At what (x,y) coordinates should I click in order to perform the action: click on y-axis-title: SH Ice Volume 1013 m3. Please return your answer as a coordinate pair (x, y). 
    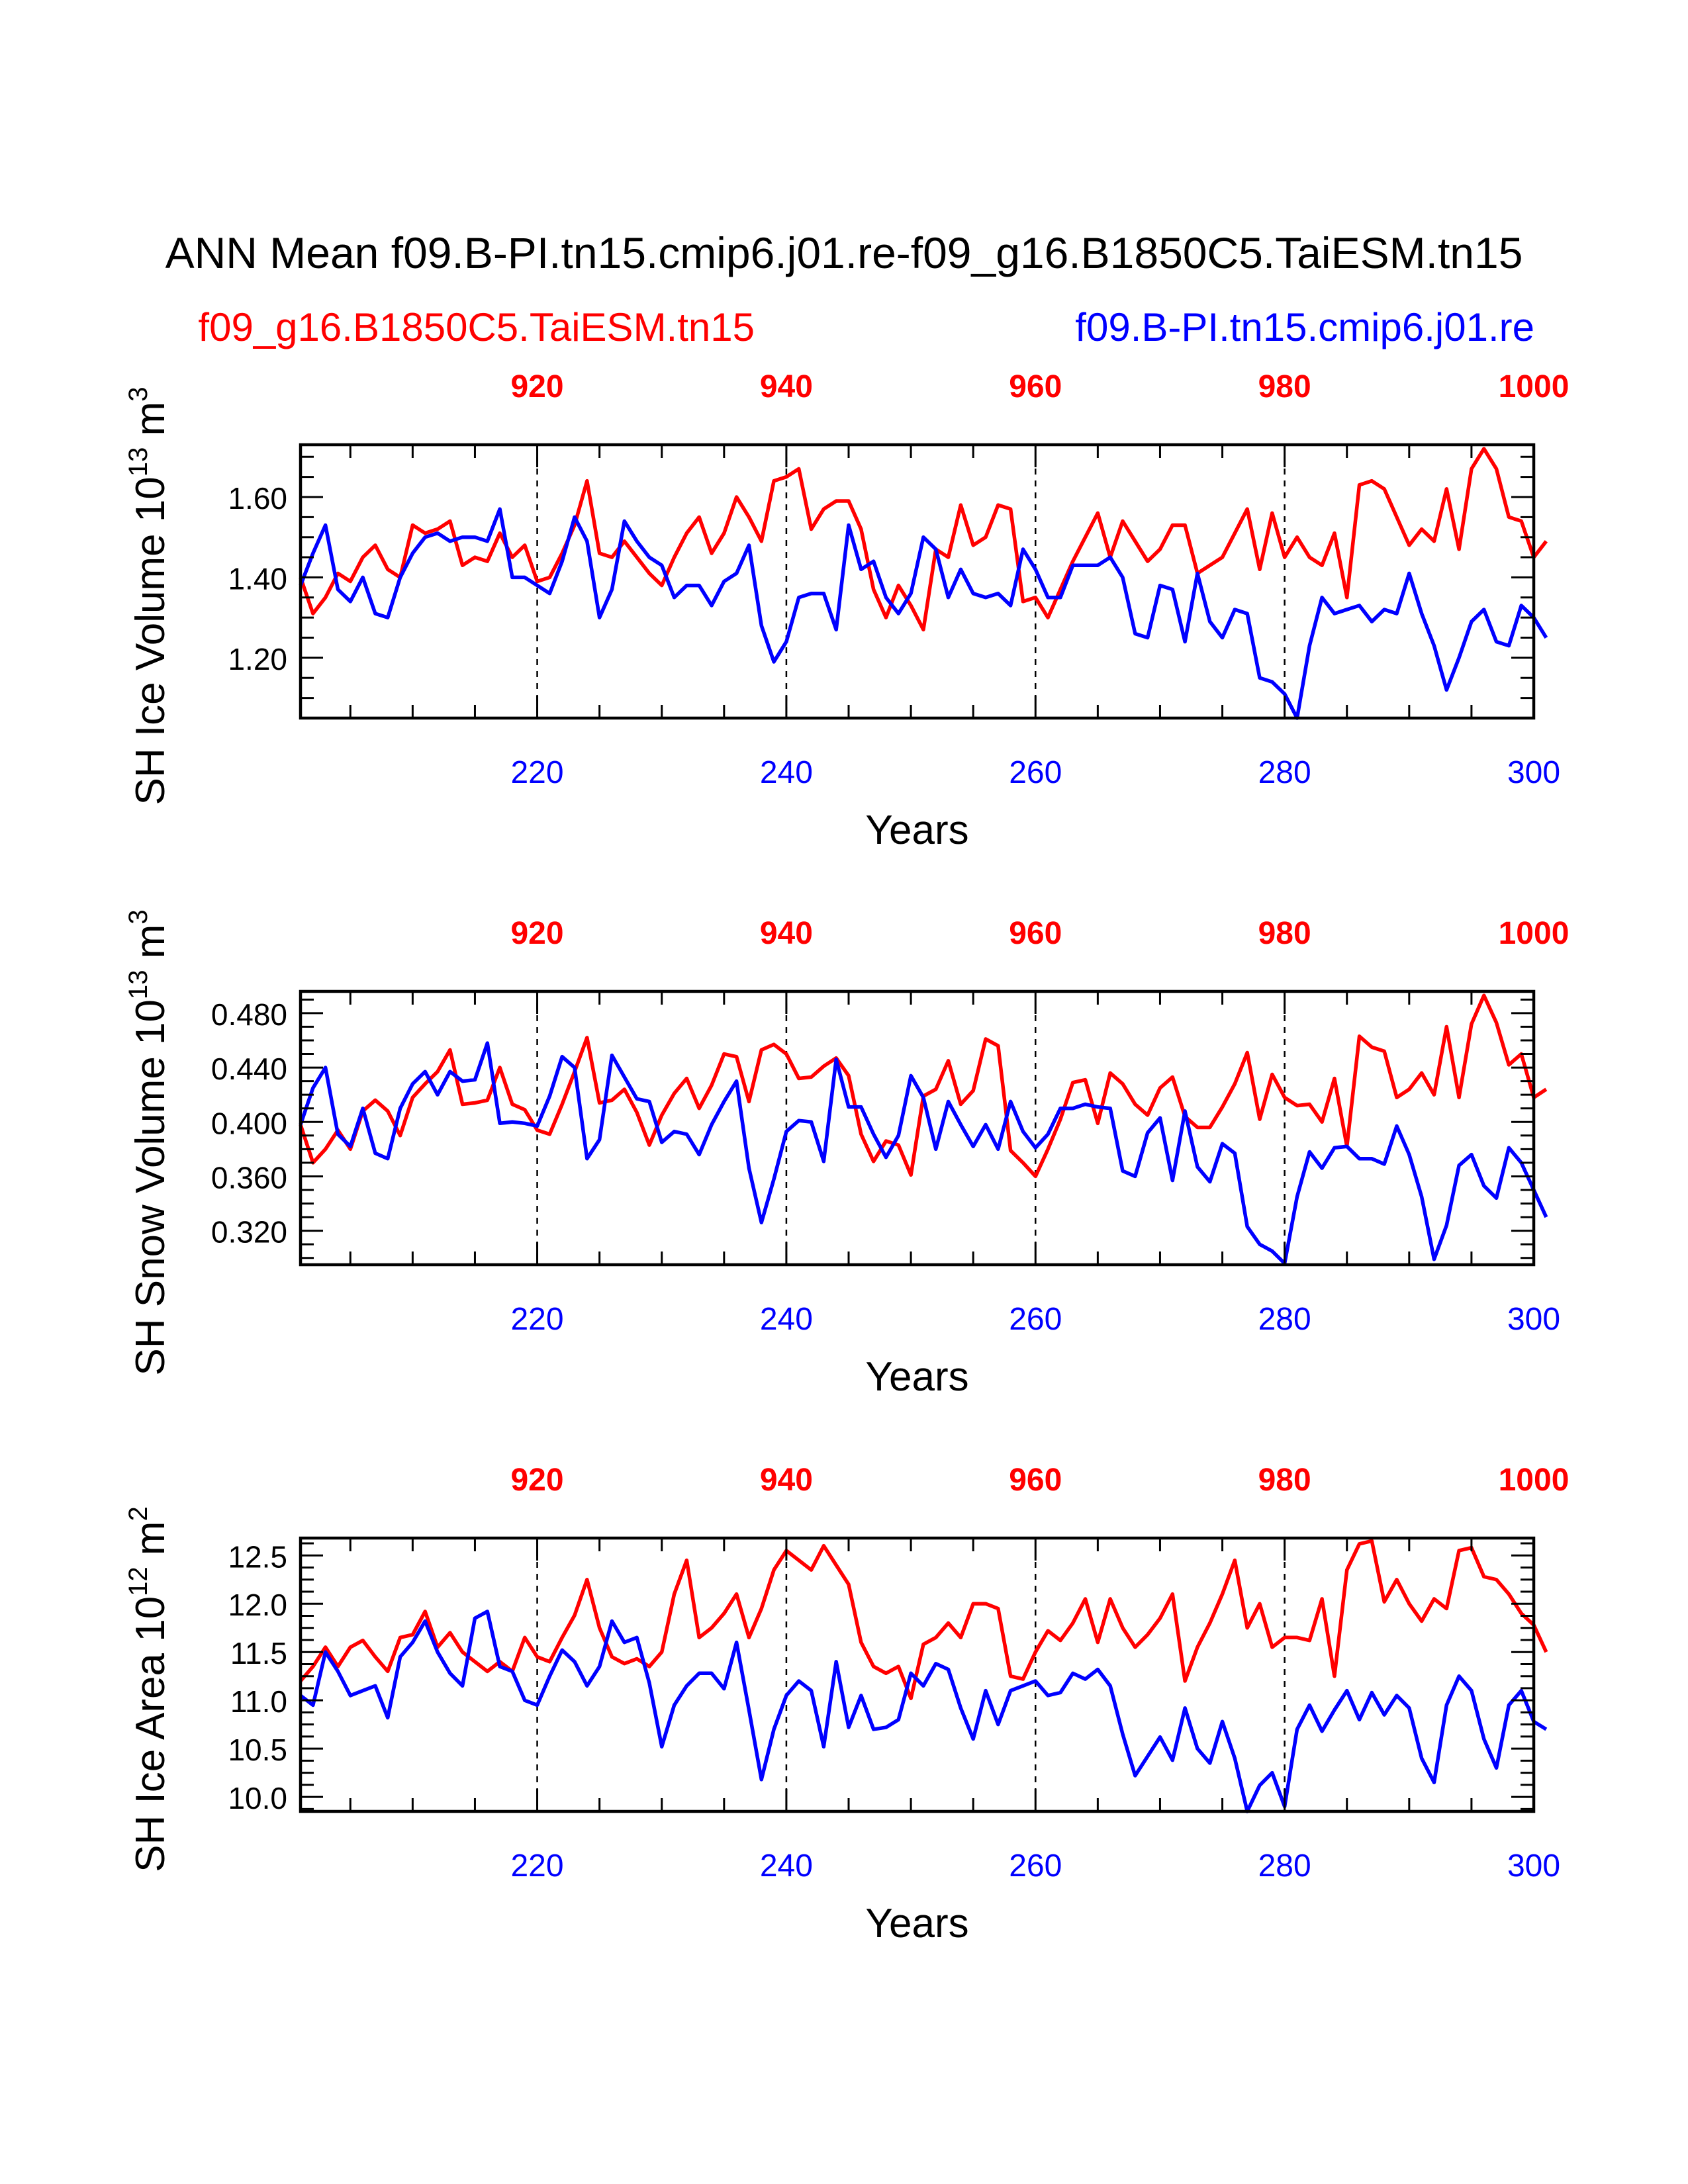
    Looking at the image, I should click on (148, 596).